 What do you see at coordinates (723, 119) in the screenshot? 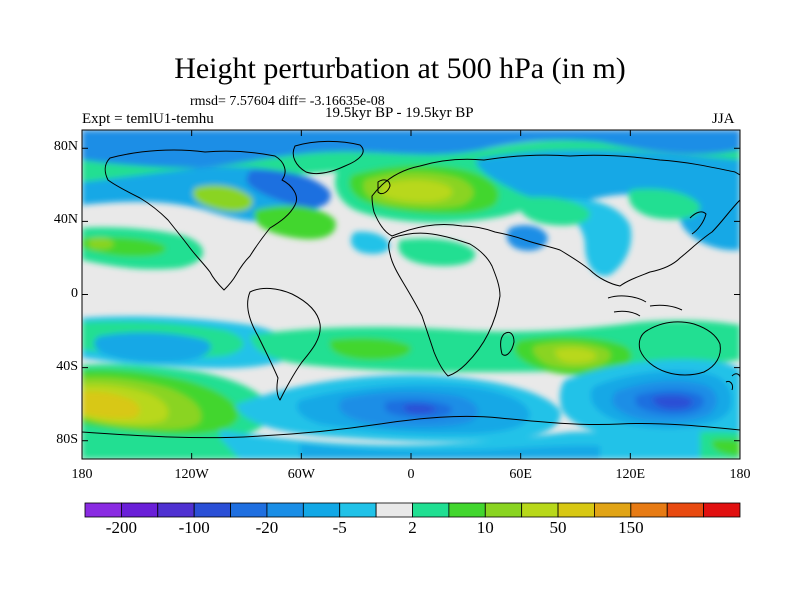
I see `season-label: JJA` at bounding box center [723, 119].